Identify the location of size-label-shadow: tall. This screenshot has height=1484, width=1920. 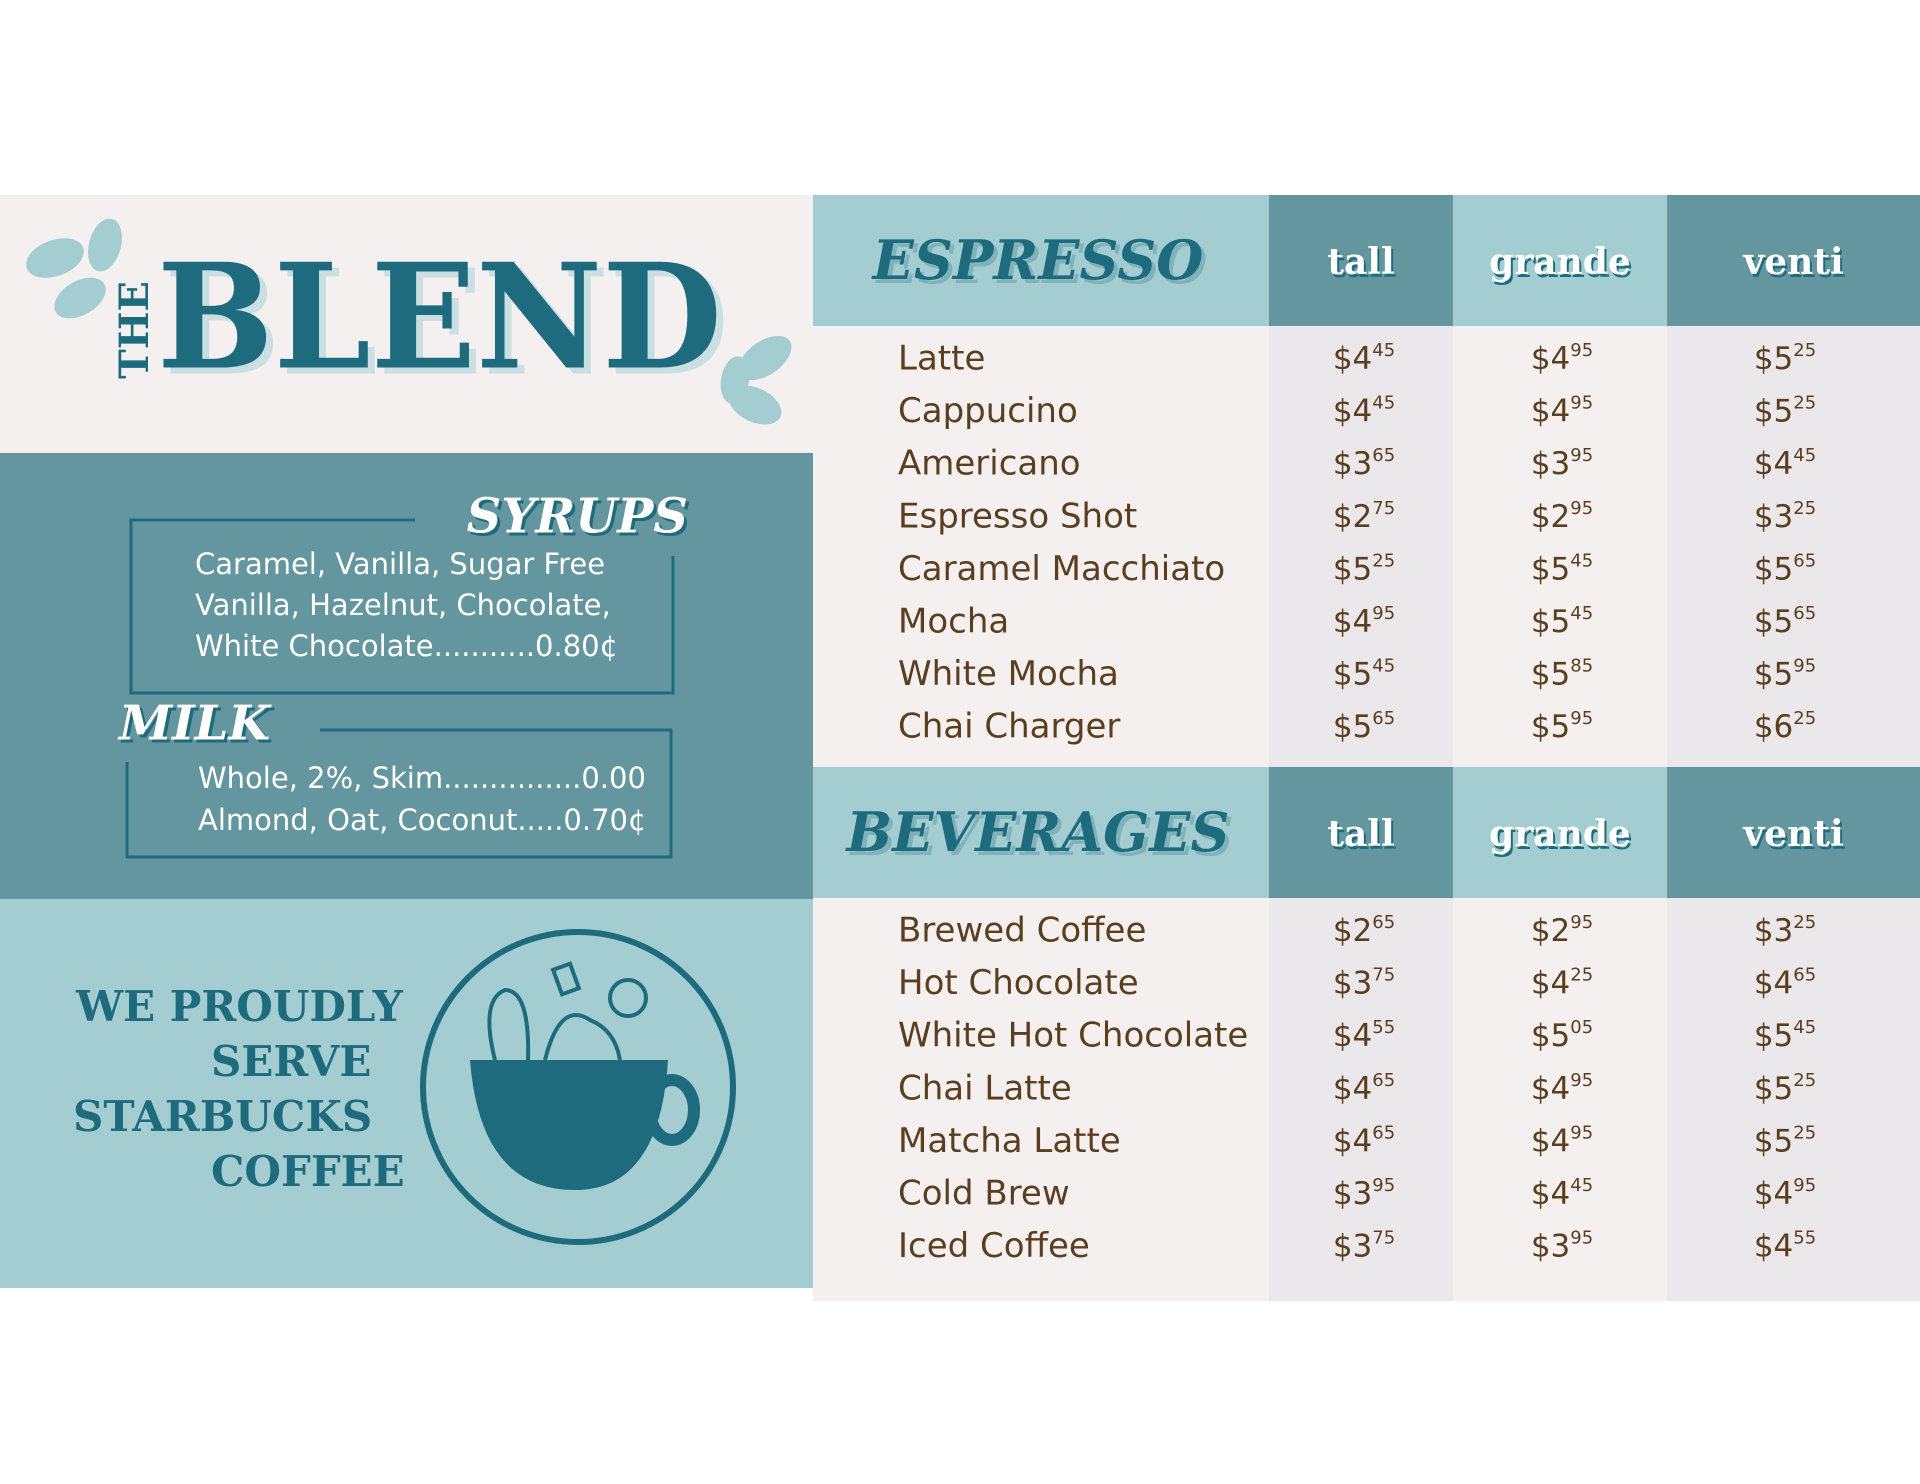
(1362, 265).